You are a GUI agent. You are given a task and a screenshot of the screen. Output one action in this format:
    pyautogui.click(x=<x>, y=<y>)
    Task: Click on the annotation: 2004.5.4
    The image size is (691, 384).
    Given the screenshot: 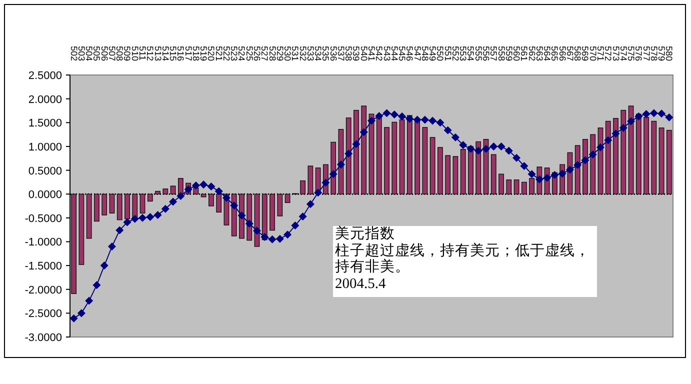 What is the action you would take?
    pyautogui.click(x=361, y=284)
    